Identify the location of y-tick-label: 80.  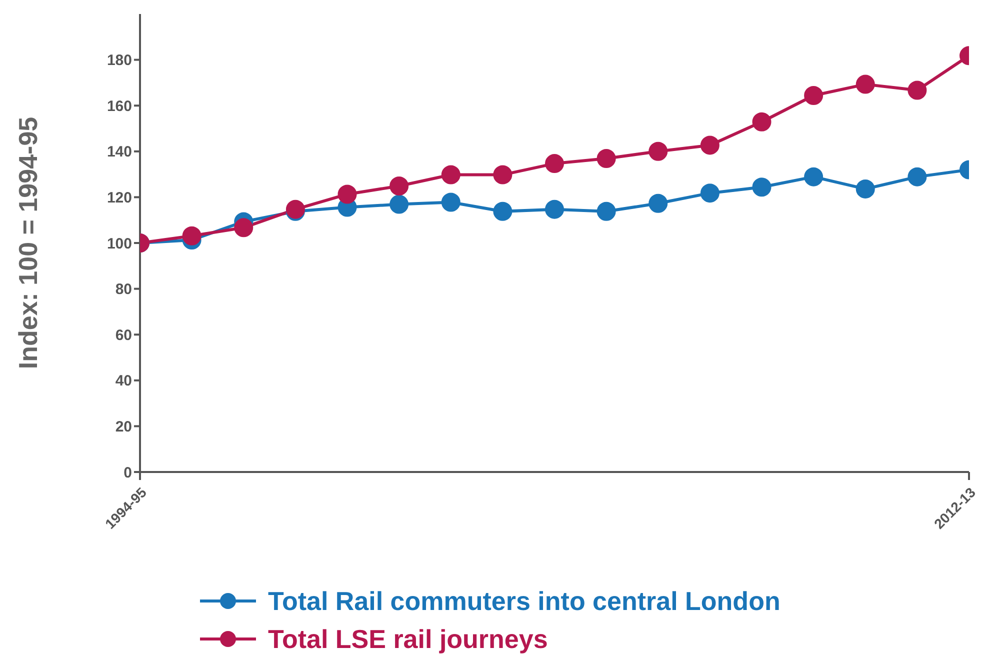
(123, 289).